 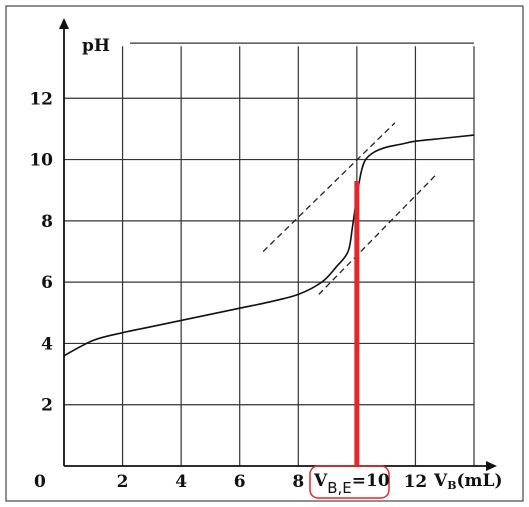 What do you see at coordinates (47, 344) in the screenshot?
I see `y-tick-label: 4` at bounding box center [47, 344].